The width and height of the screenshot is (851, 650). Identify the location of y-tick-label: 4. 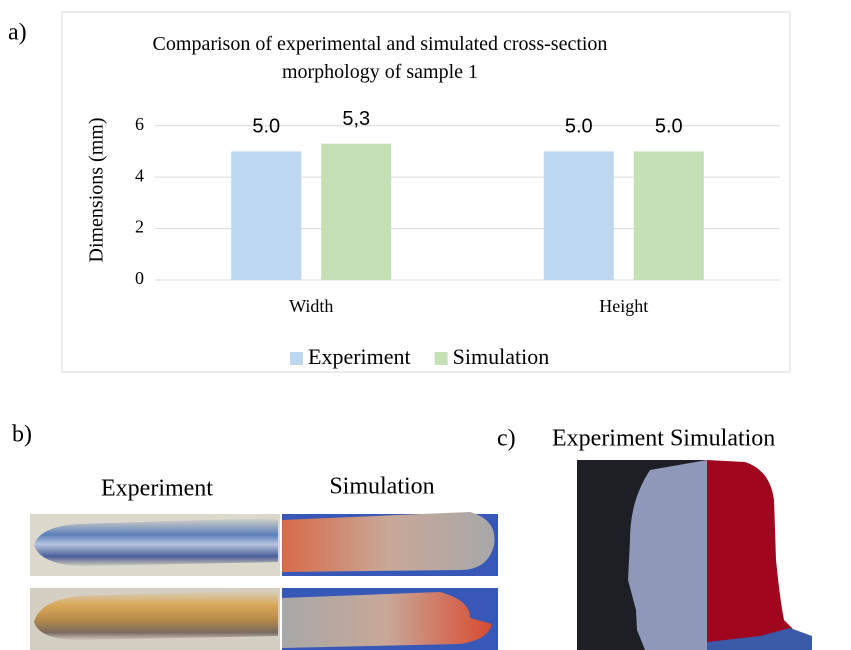
(139, 175).